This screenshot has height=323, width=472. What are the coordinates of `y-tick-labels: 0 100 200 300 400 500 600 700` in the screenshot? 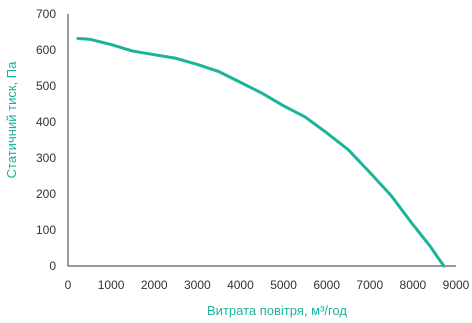 It's located at (46, 140).